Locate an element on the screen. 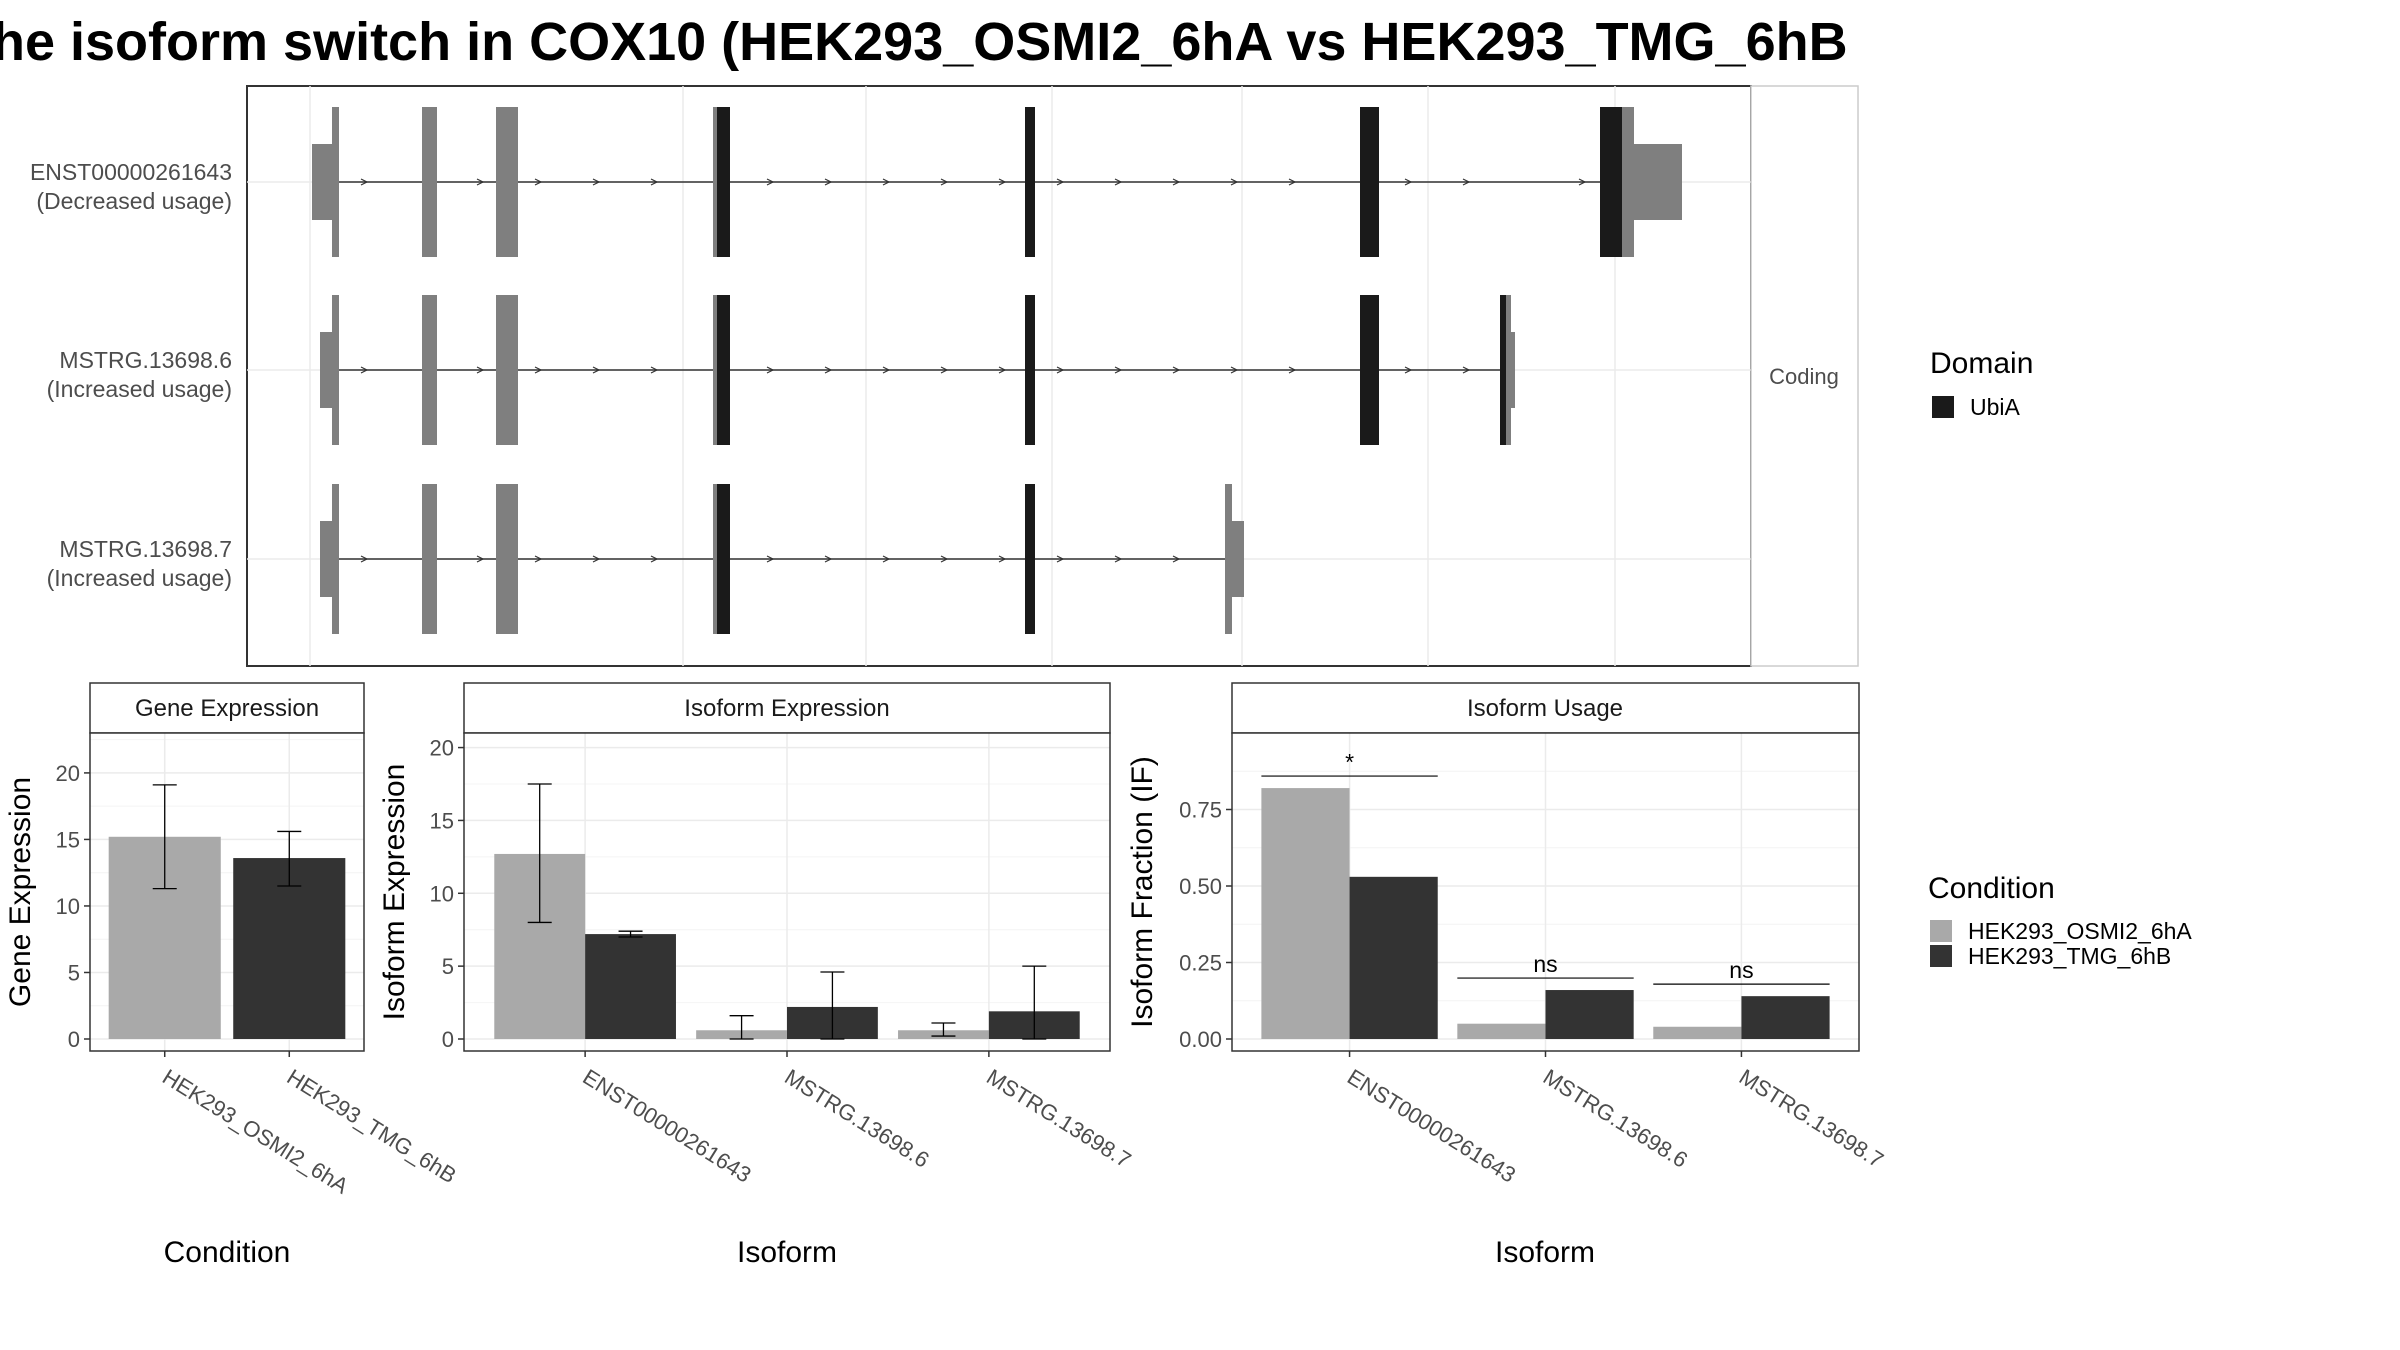 The height and width of the screenshot is (1350, 2400). isoform-usage-strip is located at coordinates (1545, 708).